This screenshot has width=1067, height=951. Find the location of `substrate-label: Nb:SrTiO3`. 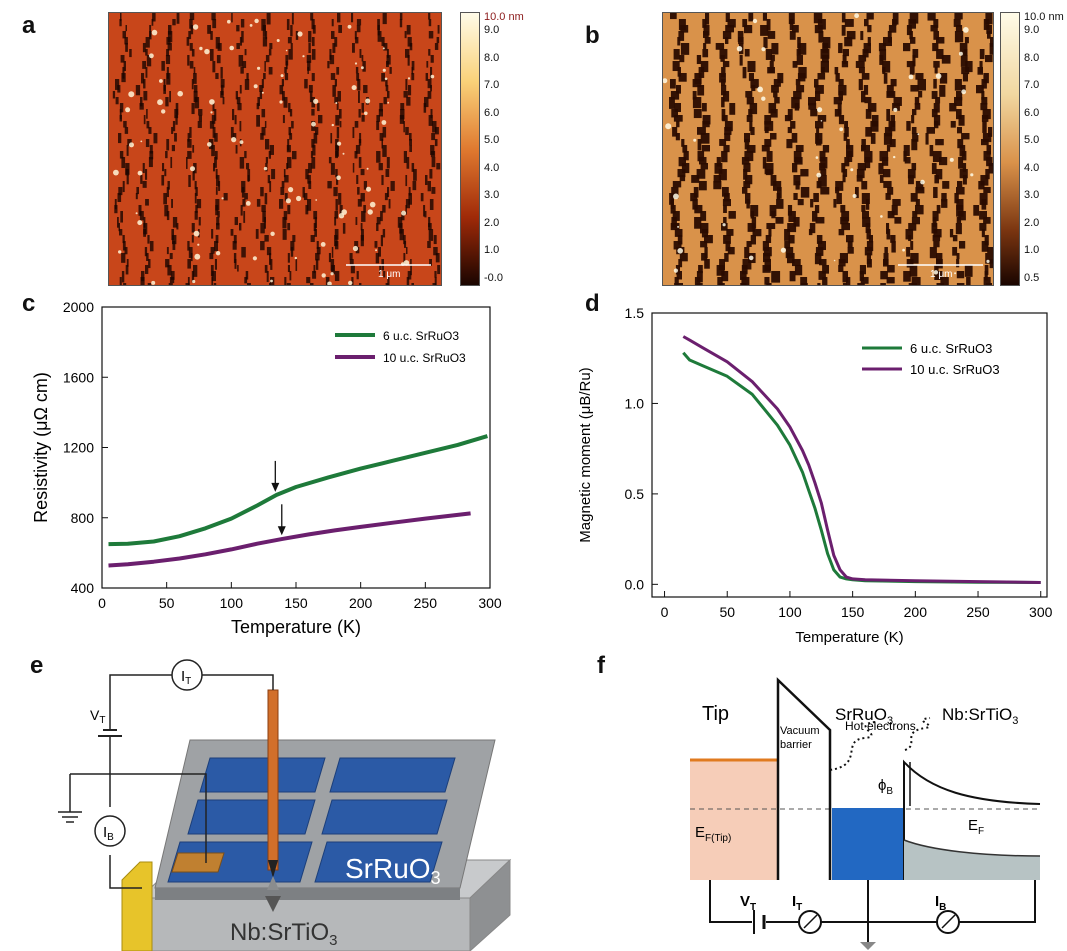

substrate-label: Nb:SrTiO3 is located at coordinates (283, 934).